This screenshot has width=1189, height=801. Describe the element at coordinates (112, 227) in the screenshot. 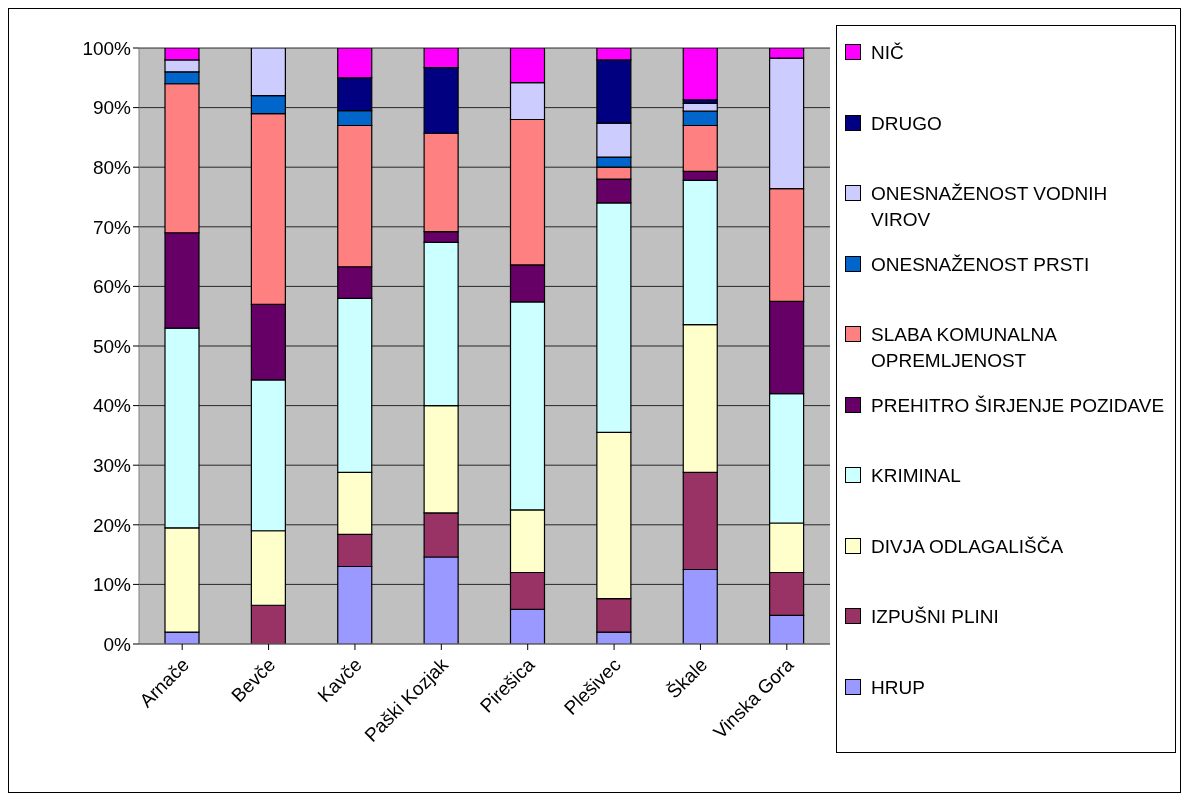

I see `y-tick-label: 70%` at that location.